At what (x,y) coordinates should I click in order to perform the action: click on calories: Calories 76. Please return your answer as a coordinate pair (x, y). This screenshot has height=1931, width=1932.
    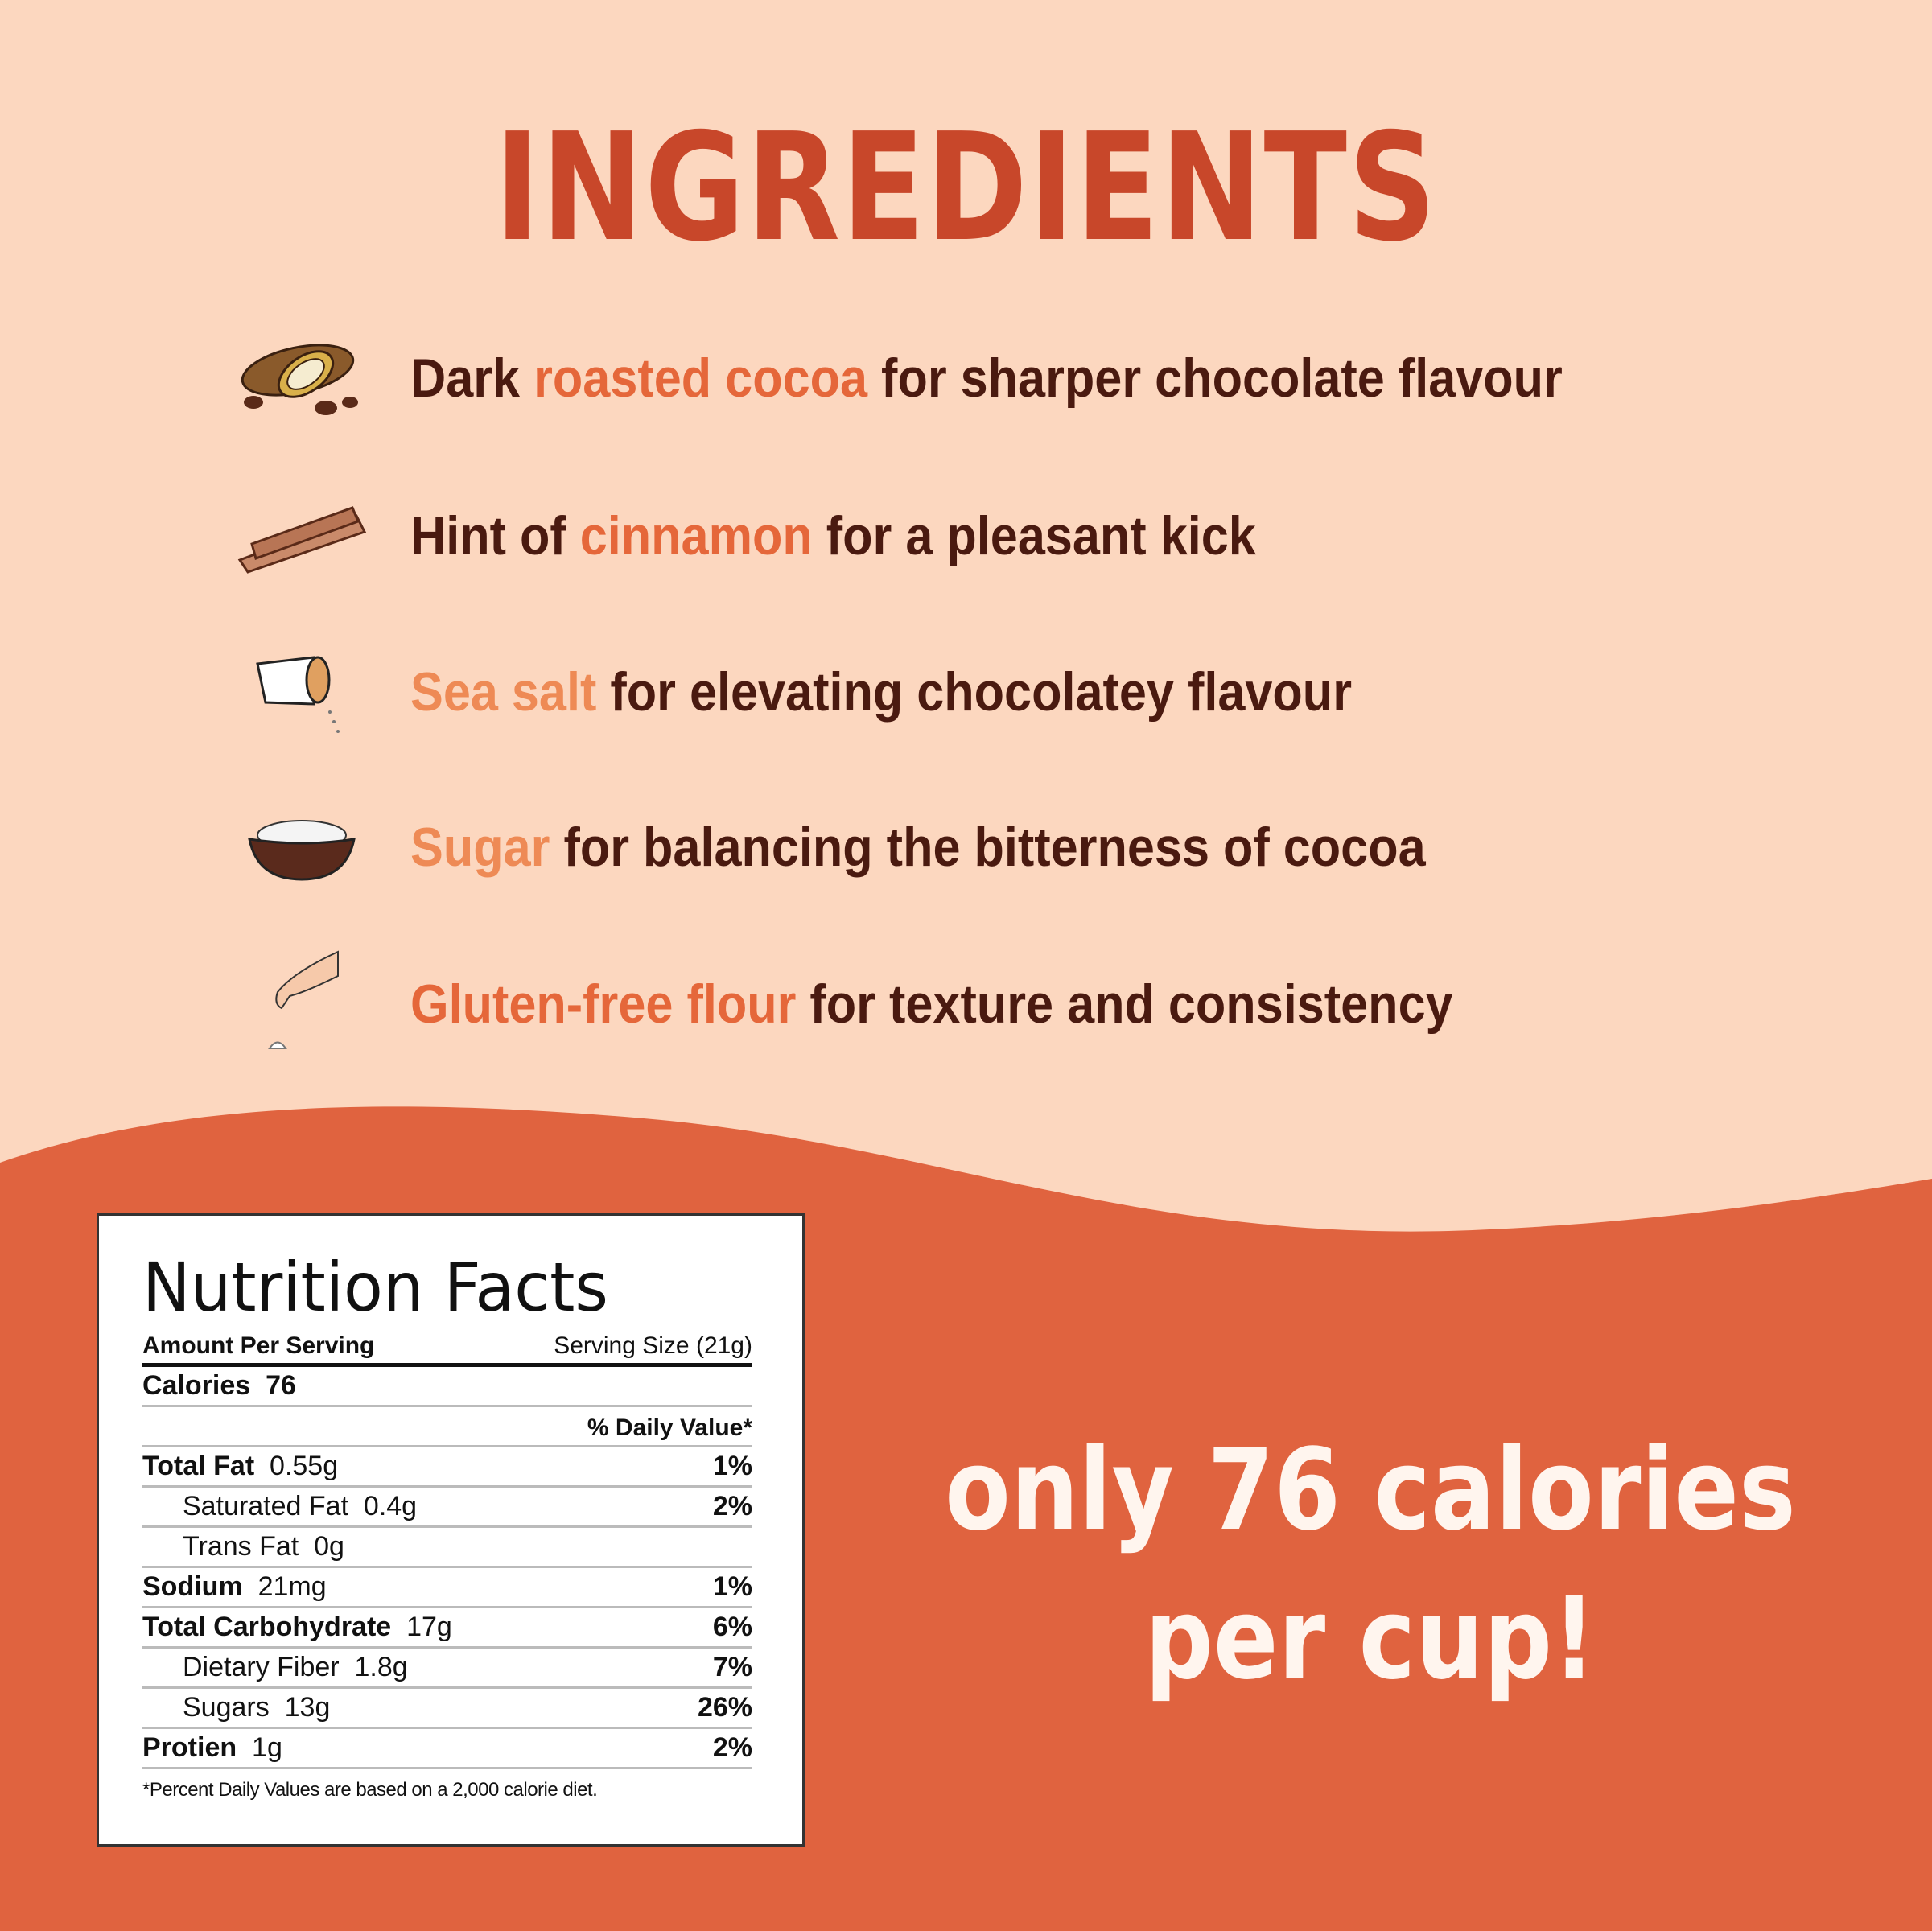
    Looking at the image, I should click on (219, 1385).